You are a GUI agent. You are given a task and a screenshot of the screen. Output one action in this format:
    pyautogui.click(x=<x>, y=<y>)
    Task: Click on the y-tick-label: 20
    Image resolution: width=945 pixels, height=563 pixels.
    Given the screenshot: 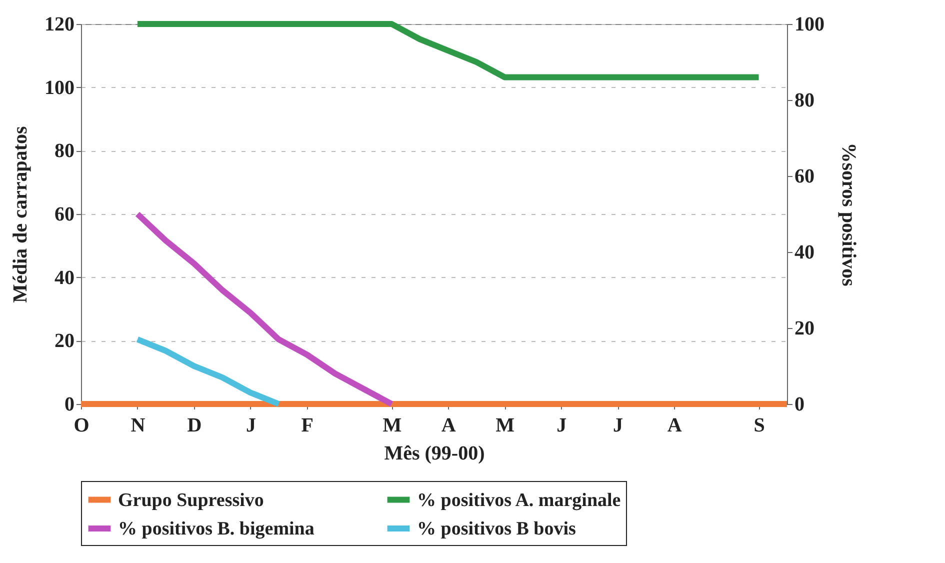 What is the action you would take?
    pyautogui.click(x=64, y=341)
    